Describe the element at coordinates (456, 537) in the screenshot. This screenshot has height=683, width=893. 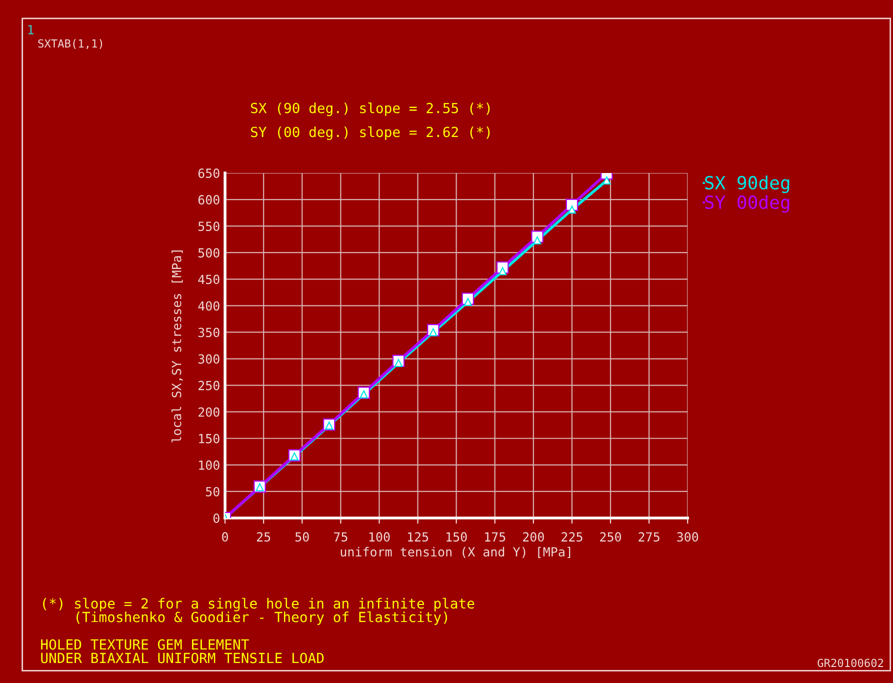
I see `x-tick-label: 150` at that location.